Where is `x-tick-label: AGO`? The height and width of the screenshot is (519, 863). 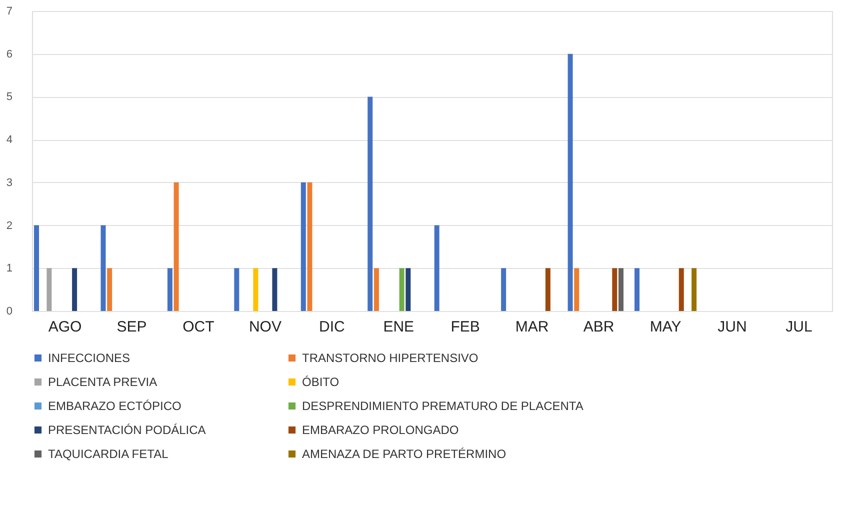
x-tick-label: AGO is located at coordinates (65, 327).